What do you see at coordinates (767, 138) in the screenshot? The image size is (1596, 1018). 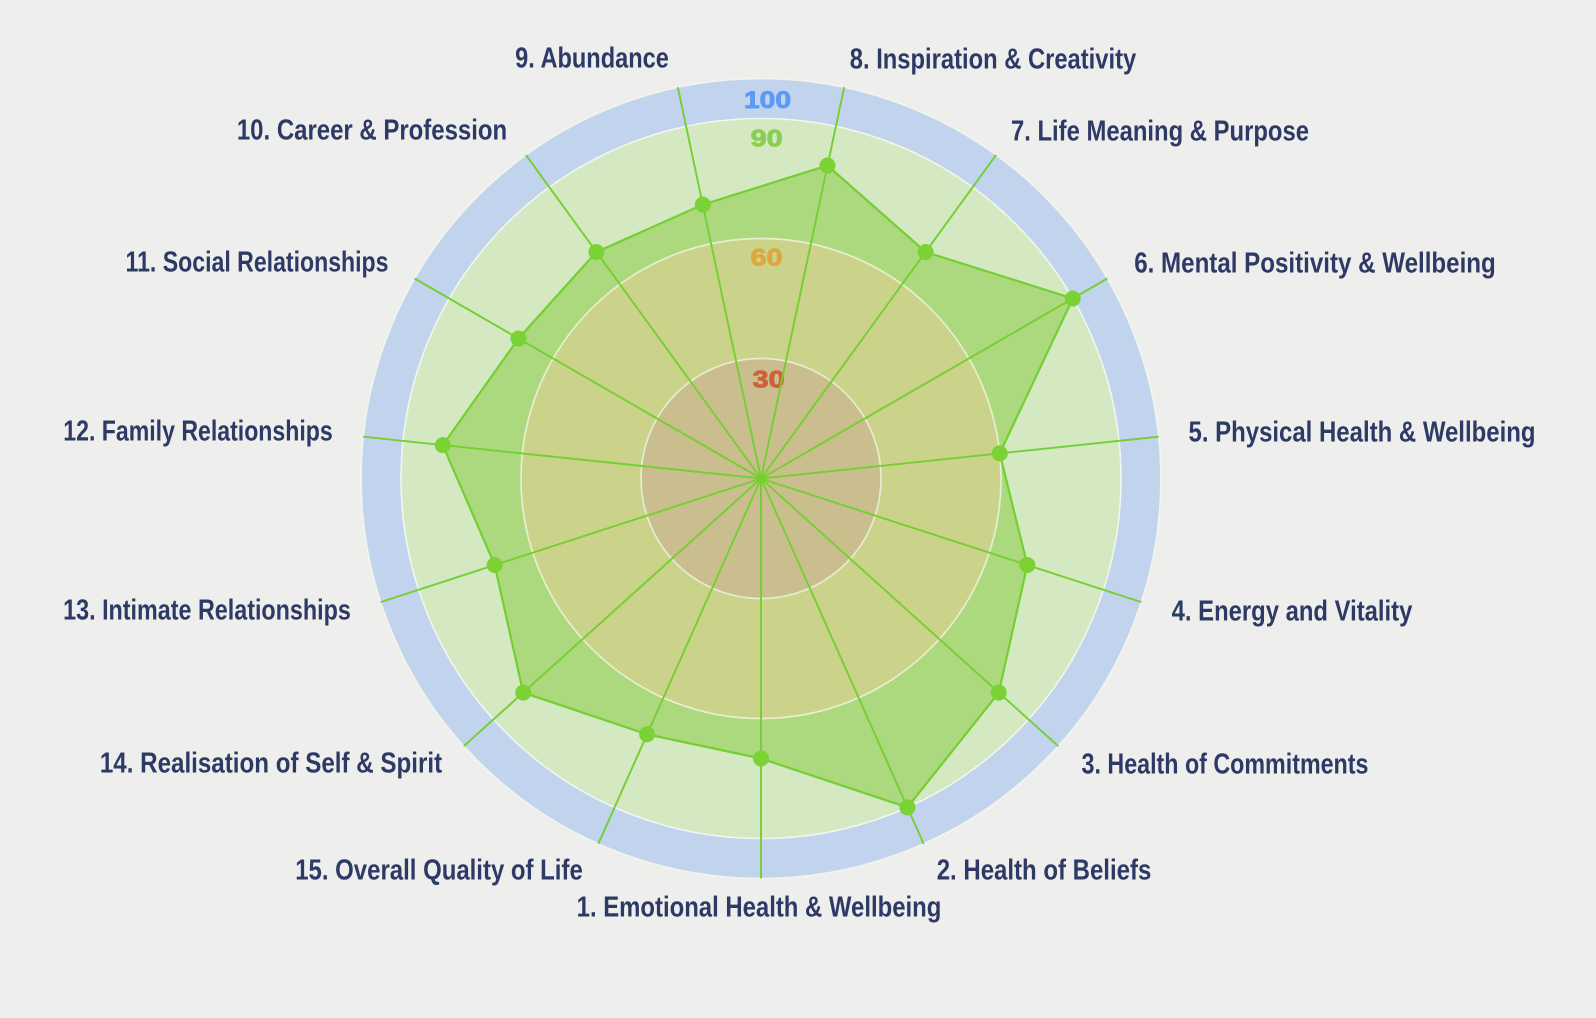 I see `svg-text: 90` at bounding box center [767, 138].